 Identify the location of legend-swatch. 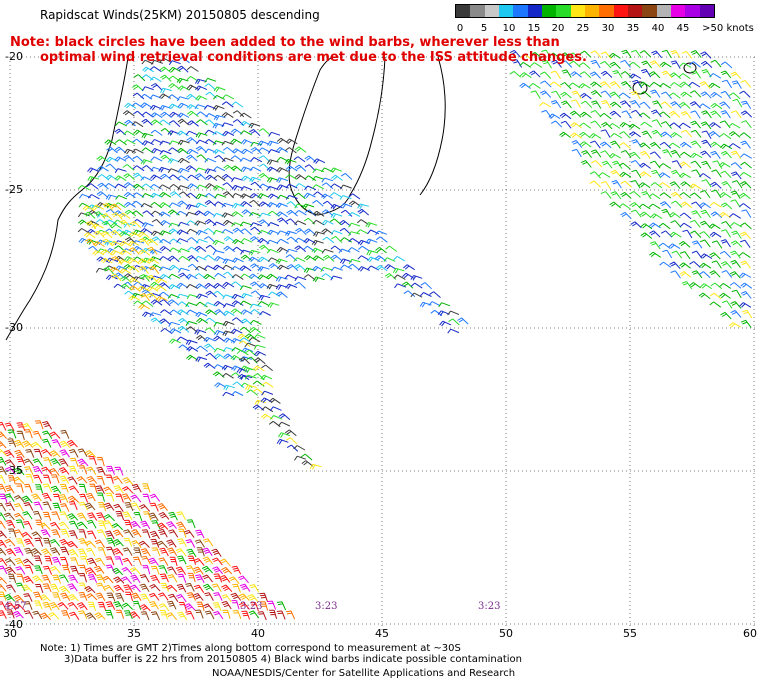
(549, 11).